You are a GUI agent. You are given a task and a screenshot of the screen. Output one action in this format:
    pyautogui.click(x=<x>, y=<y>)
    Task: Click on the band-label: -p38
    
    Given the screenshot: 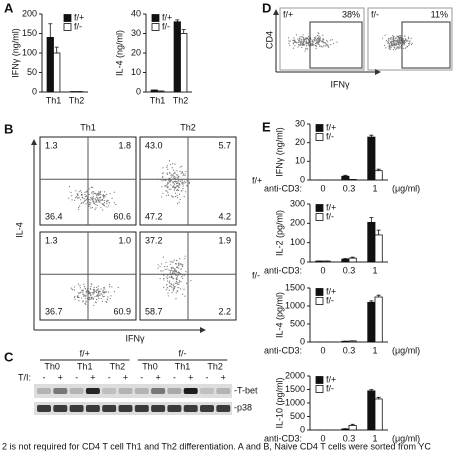 What is the action you would take?
    pyautogui.click(x=243, y=407)
    